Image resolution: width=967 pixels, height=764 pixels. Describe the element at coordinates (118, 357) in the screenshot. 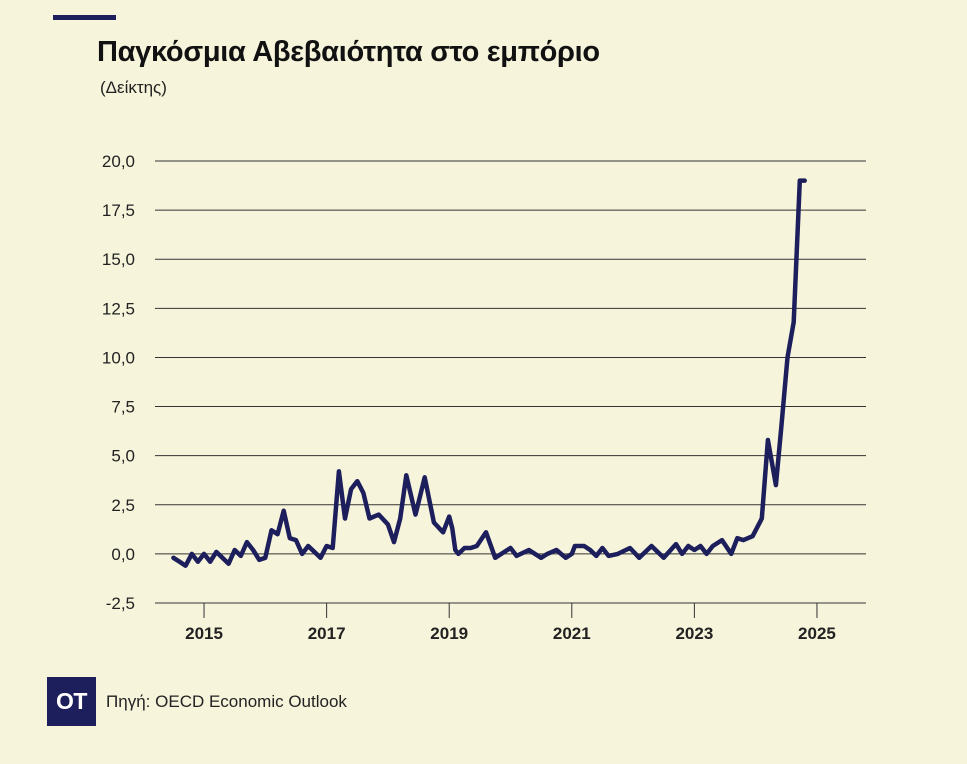

I see `y-tick-label: 10,0` at that location.